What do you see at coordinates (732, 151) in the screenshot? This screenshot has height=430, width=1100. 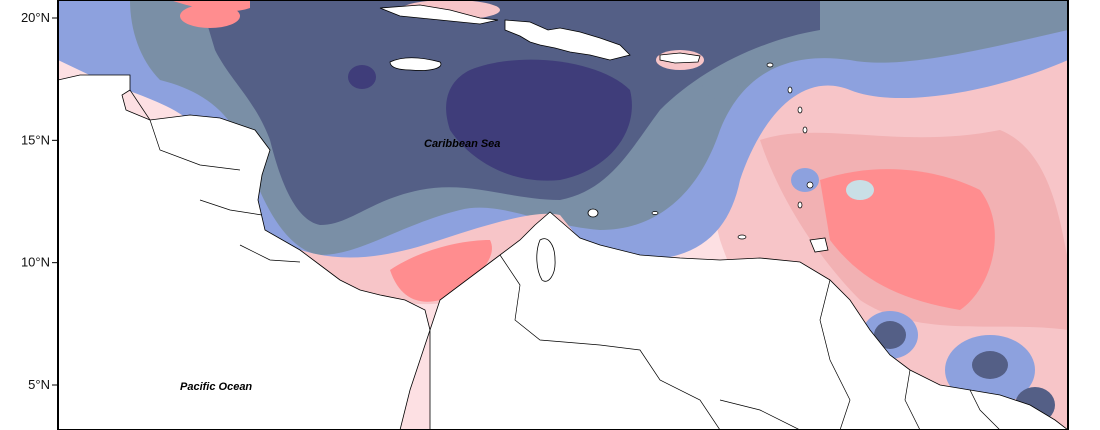 I see `lesser-antilles` at bounding box center [732, 151].